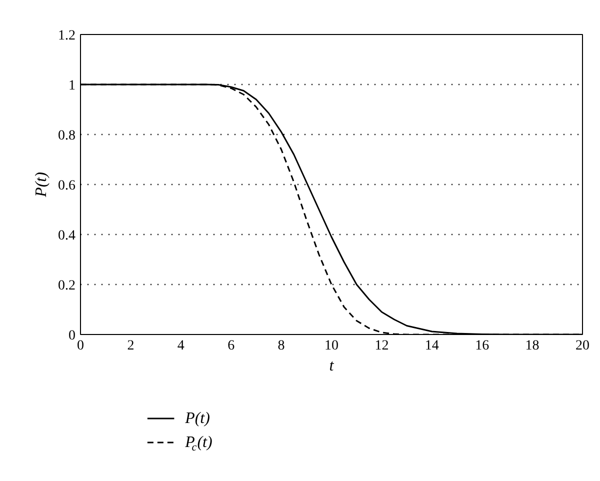  I want to click on x-tick-label: 2, so click(130, 346).